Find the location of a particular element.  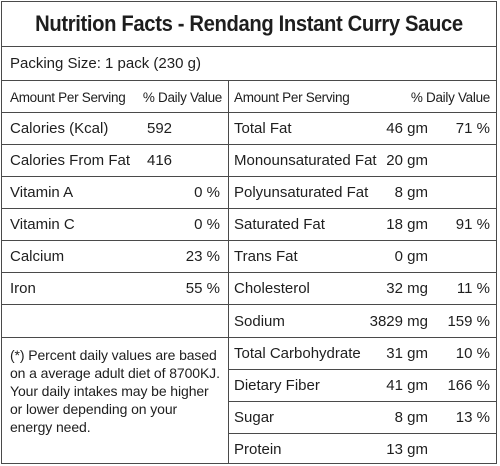

row-sodium-label: Sodium is located at coordinates (259, 321).